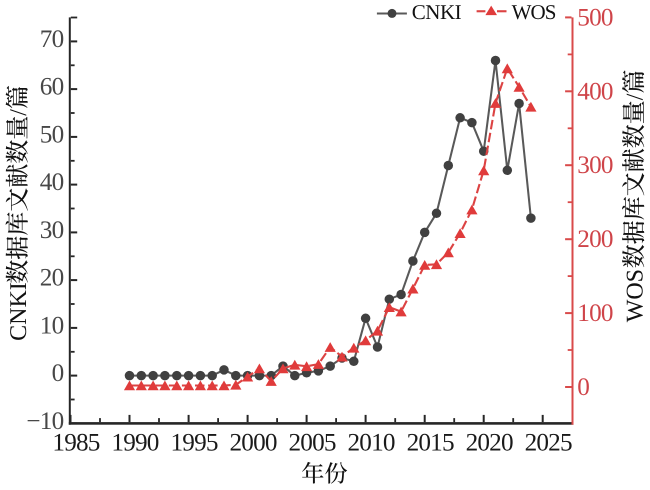 The image size is (650, 490). What do you see at coordinates (52, 182) in the screenshot?
I see `svg-text: 40` at bounding box center [52, 182].